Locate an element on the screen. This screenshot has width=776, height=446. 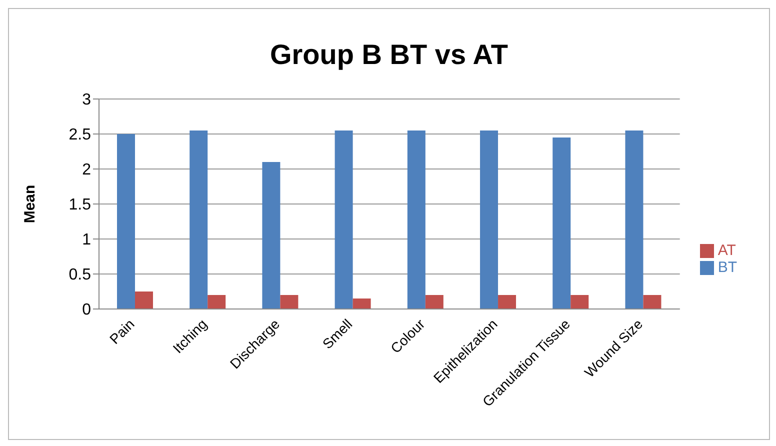
y-tick-label: 2.5 is located at coordinates (80, 135).